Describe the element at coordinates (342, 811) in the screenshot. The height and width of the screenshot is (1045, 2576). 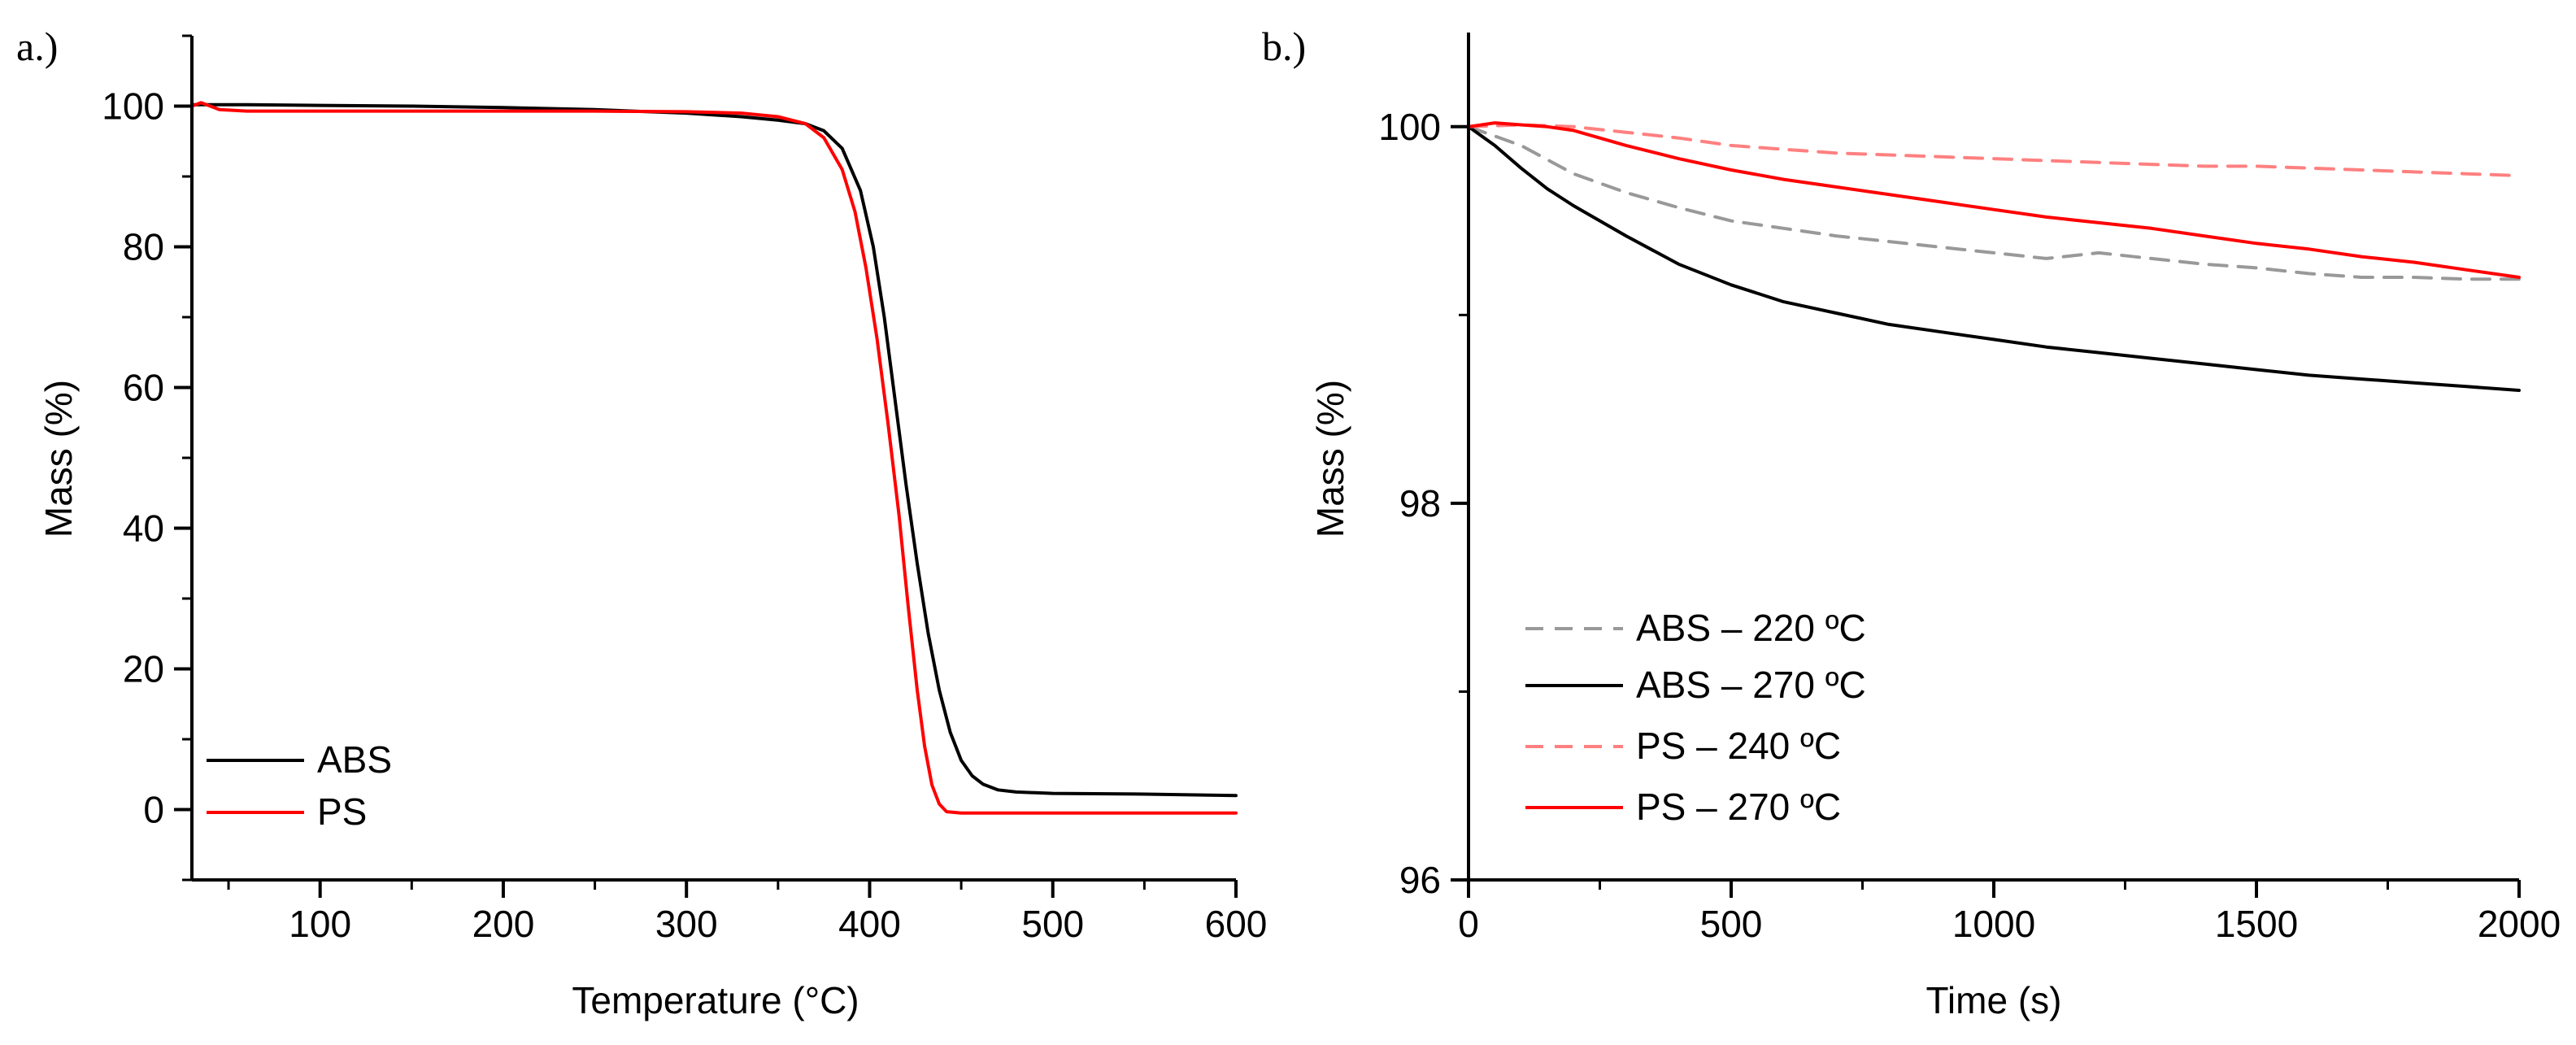
I see `legend-label-ps: PS` at that location.